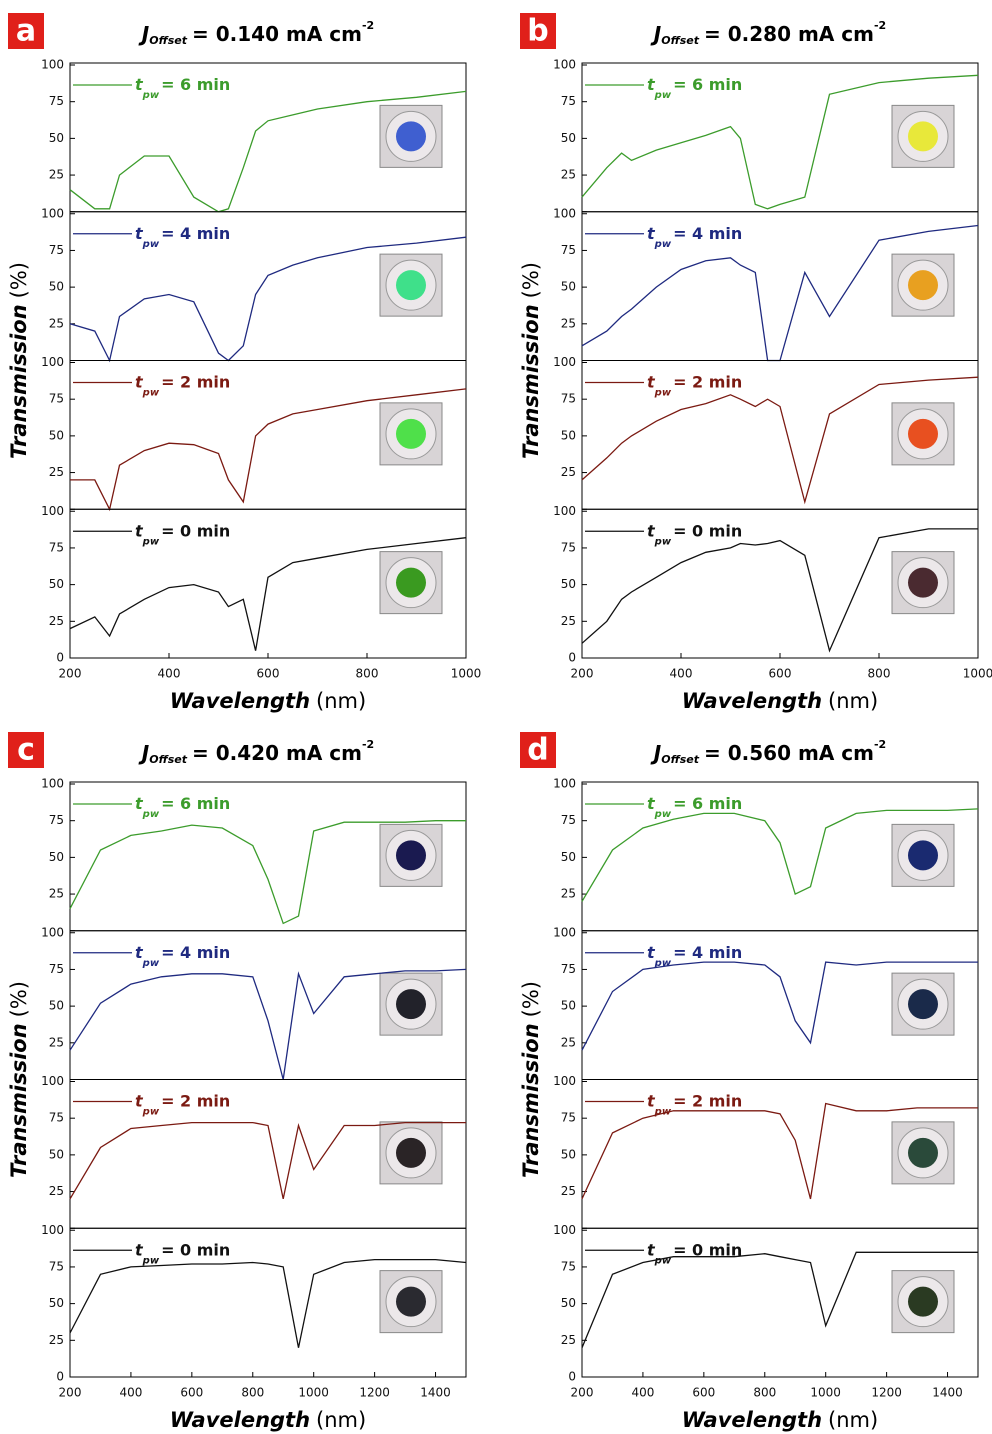  I want to click on legend-label: tpw= 0 min, so click(182, 1253).